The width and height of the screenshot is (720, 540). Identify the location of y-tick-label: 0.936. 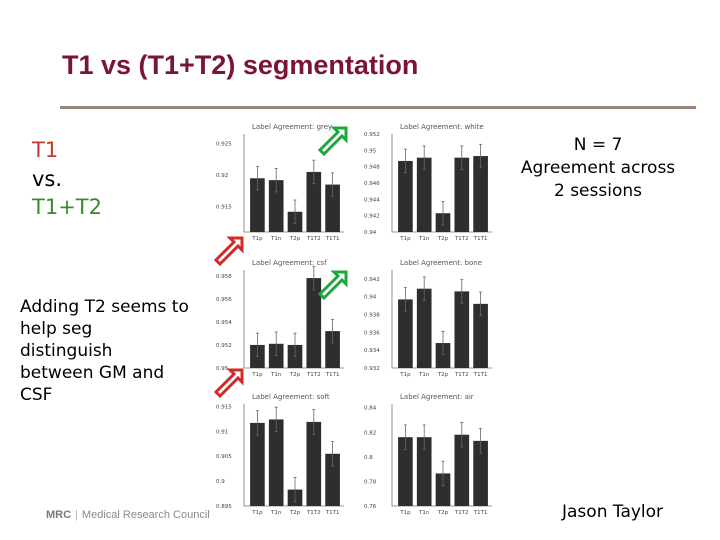
(372, 333).